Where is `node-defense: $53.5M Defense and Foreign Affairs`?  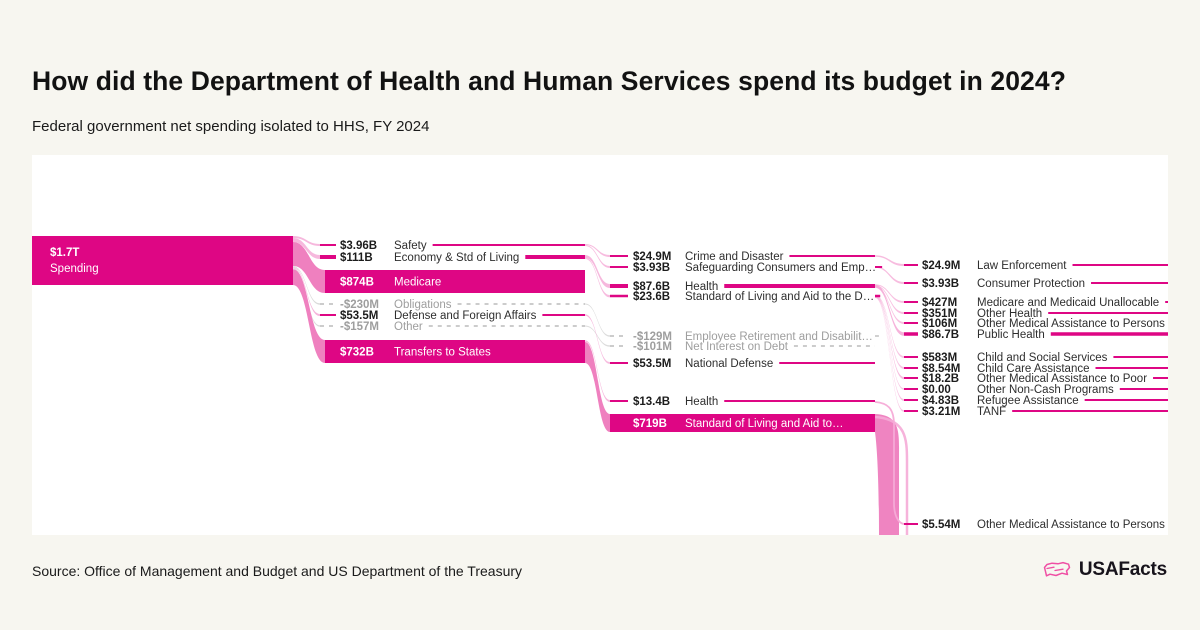 node-defense: $53.5M Defense and Foreign Affairs is located at coordinates (452, 316).